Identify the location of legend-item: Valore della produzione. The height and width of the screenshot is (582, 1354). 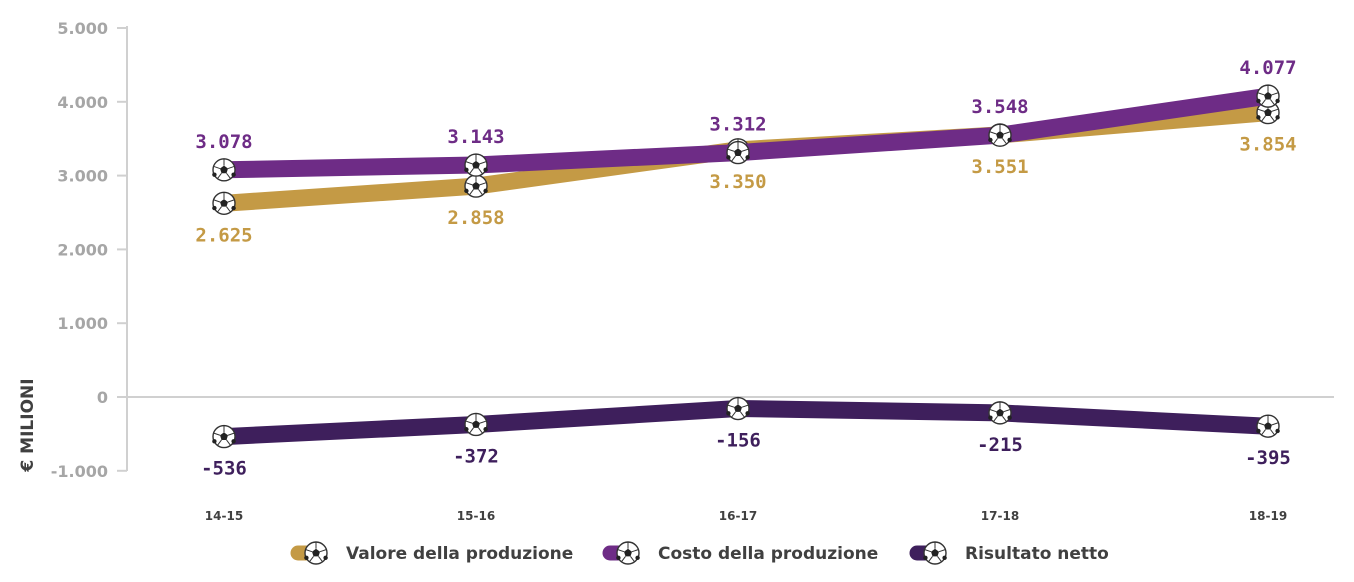
(431, 553).